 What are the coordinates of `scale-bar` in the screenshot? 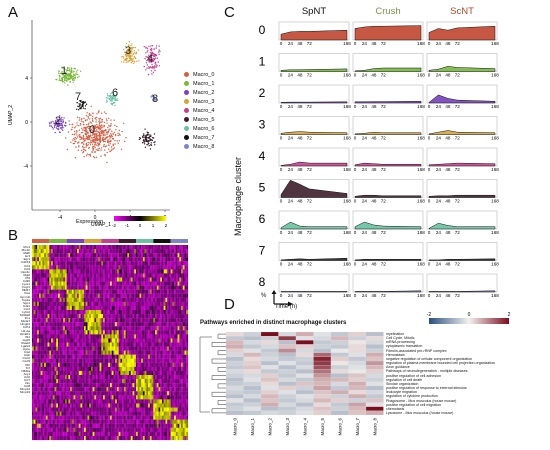 It's located at (283, 305).